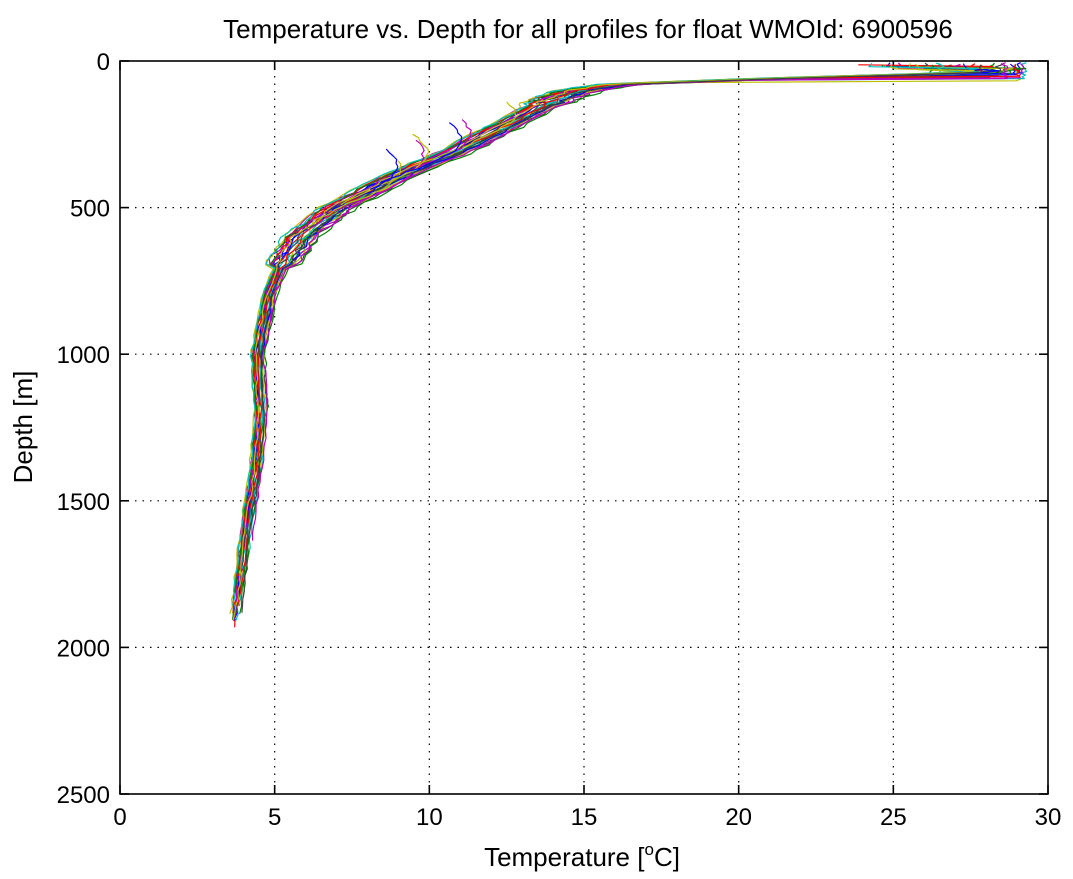 The width and height of the screenshot is (1073, 879). I want to click on x-axis-label-tail: C], so click(667, 857).